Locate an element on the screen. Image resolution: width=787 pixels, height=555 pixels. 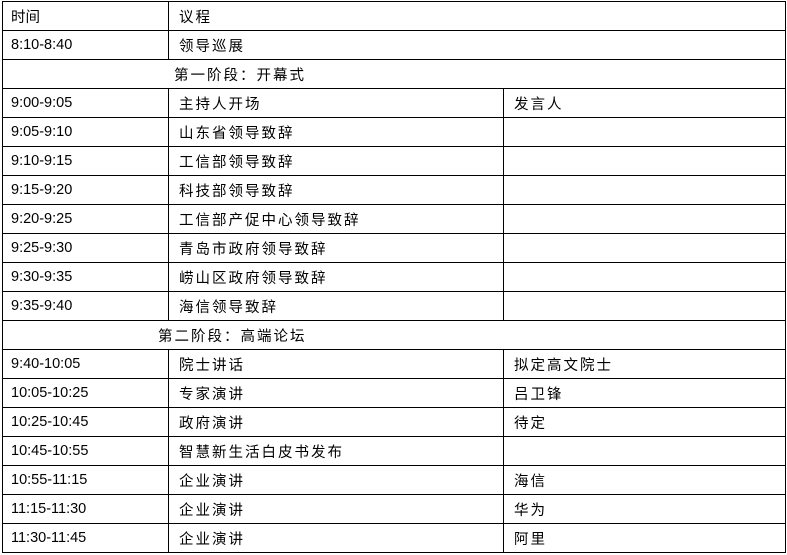
agenda-cell: 崂山区政府领导致辞 is located at coordinates (336, 277).